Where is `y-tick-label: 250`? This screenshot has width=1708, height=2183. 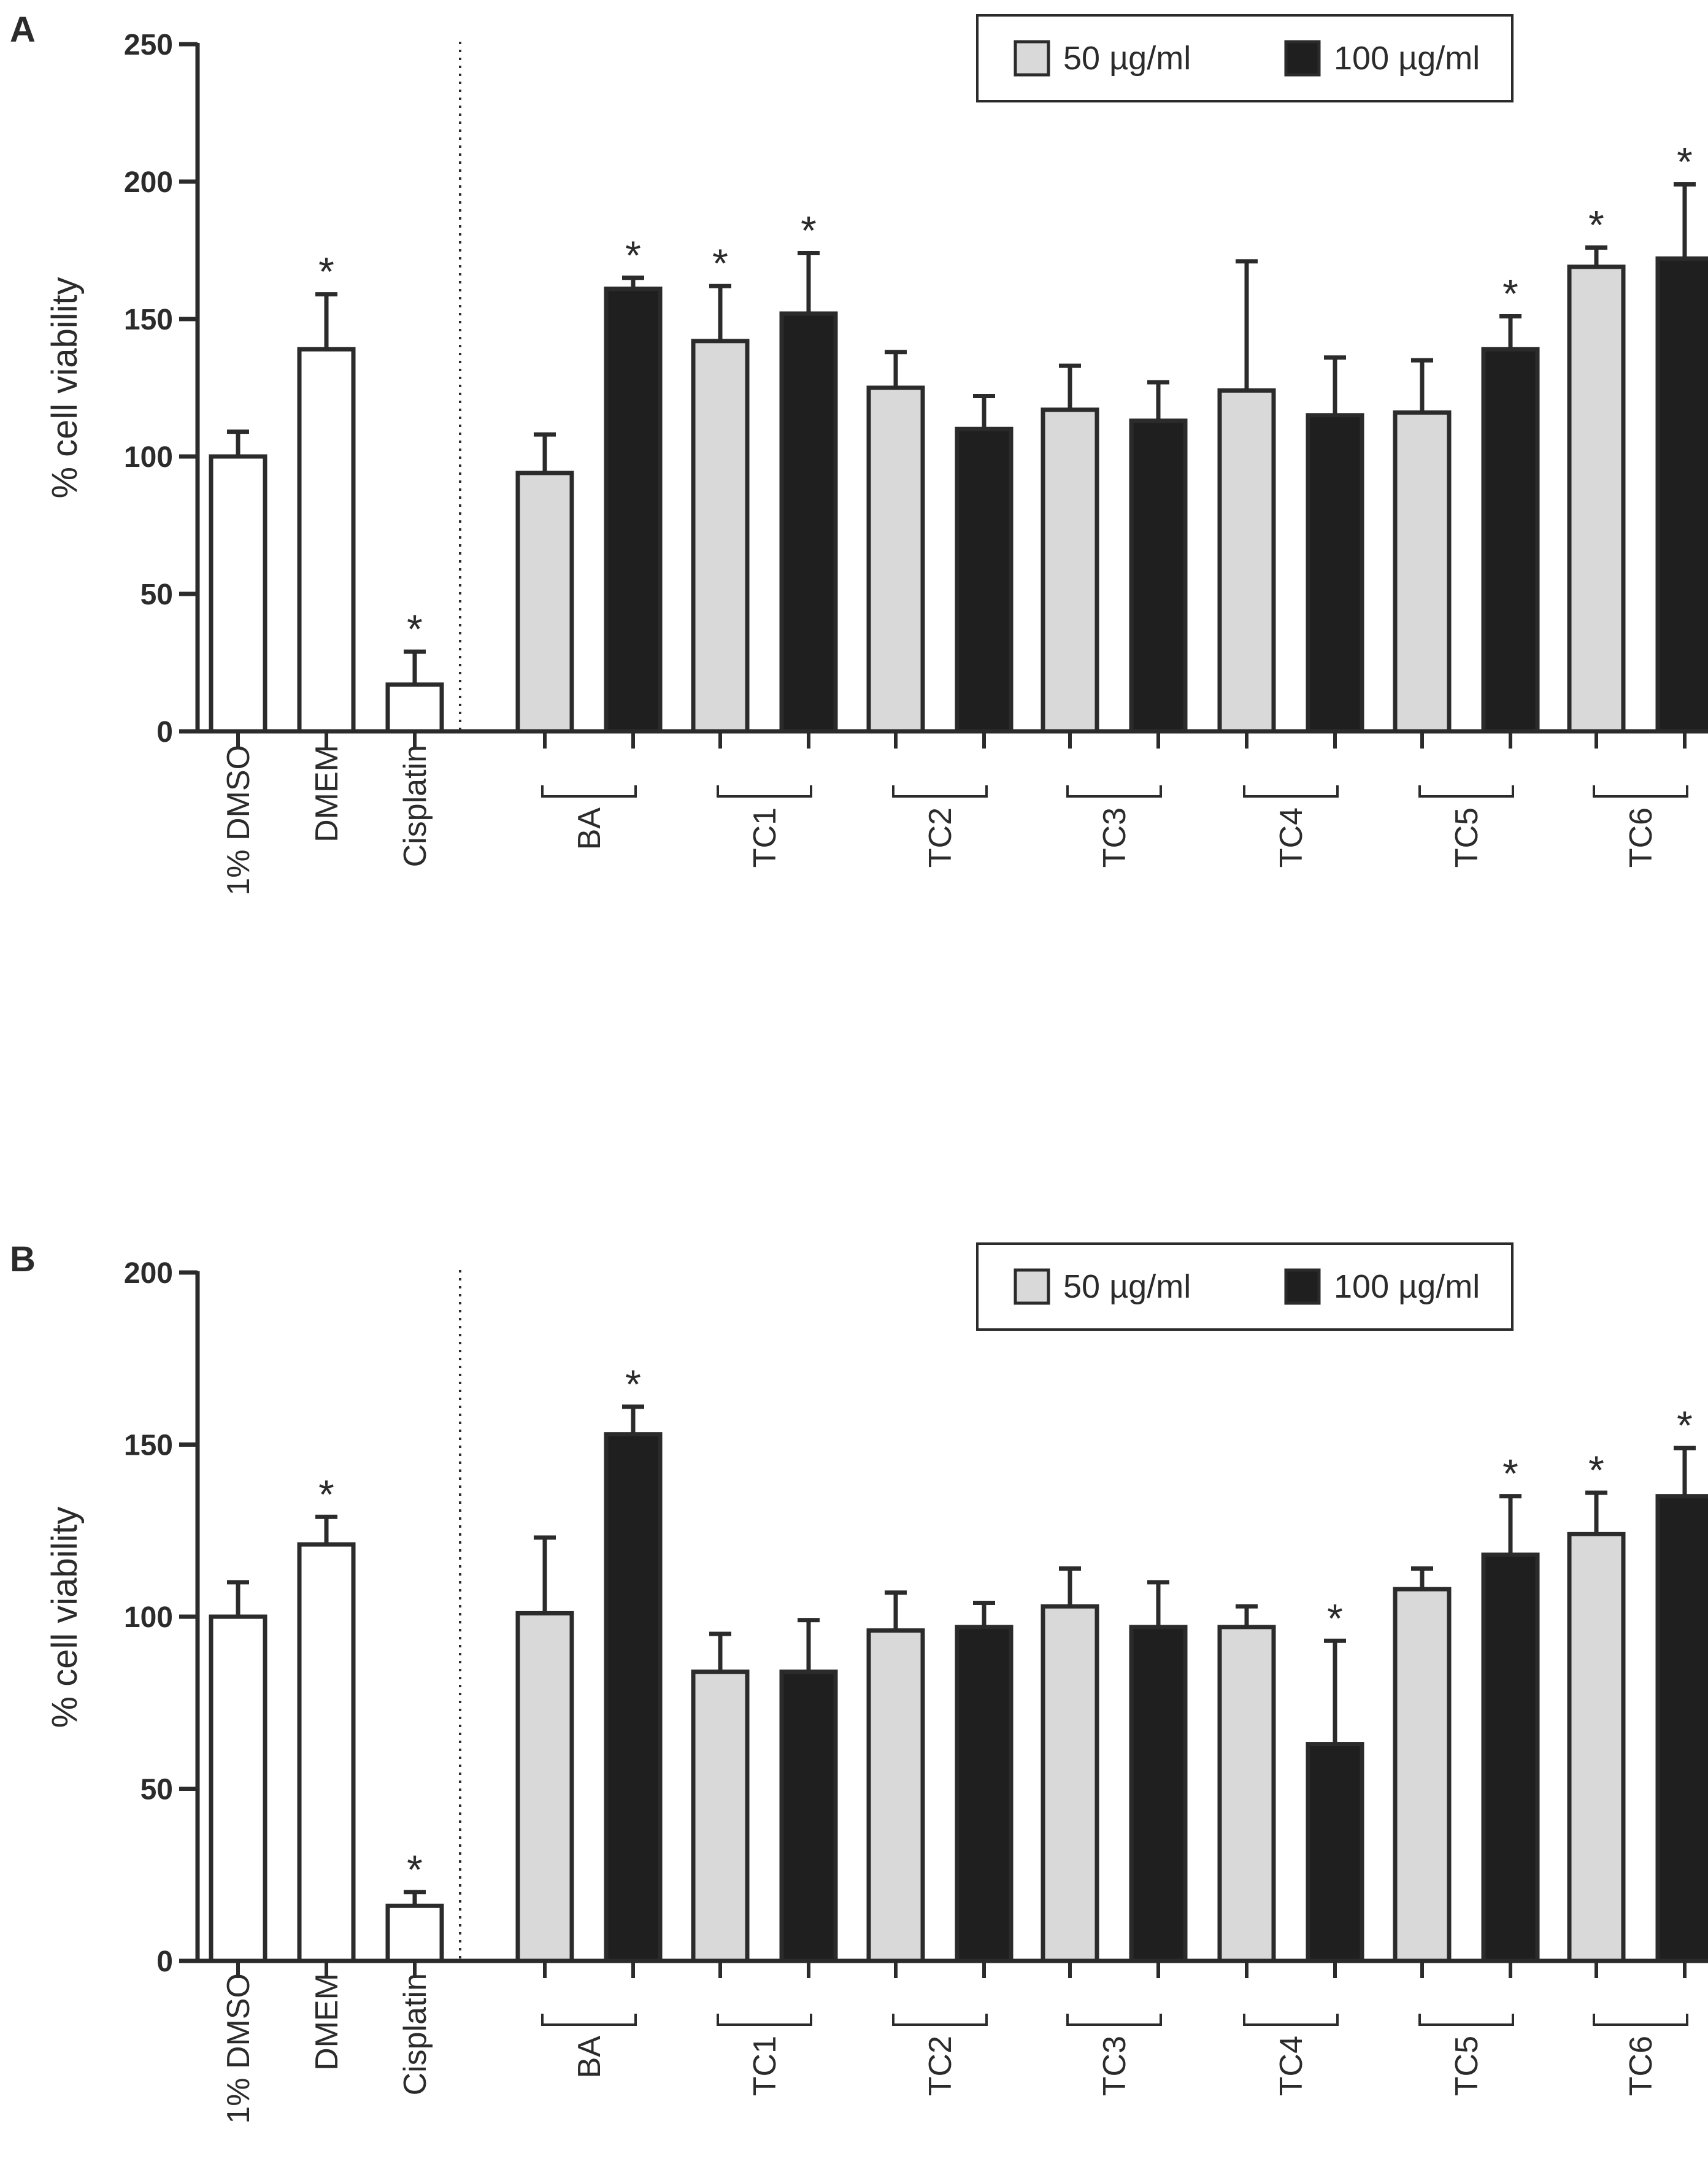 y-tick-label: 250 is located at coordinates (148, 45).